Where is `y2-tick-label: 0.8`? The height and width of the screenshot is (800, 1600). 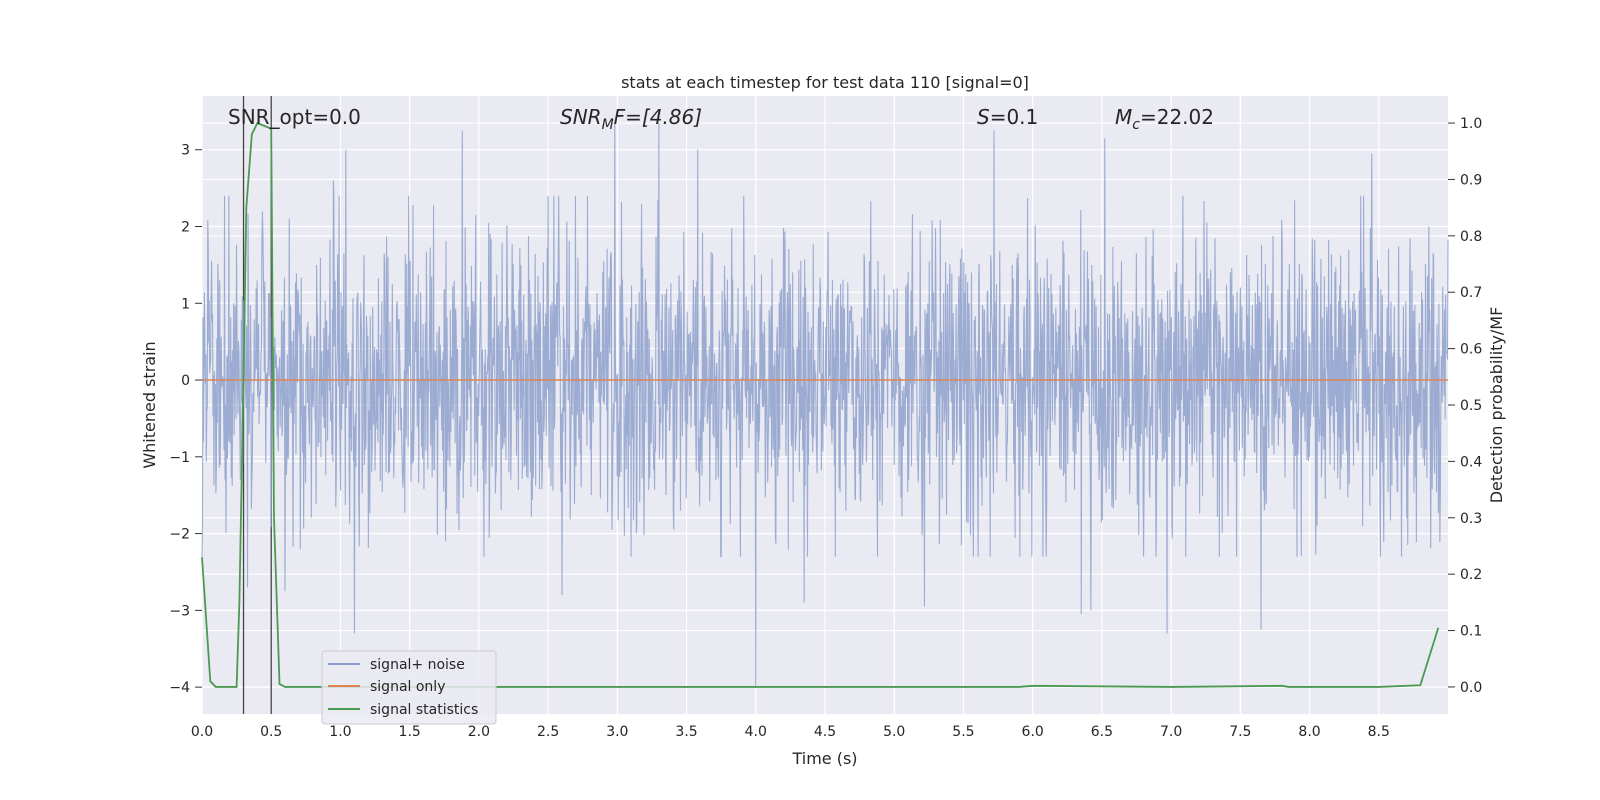 y2-tick-label: 0.8 is located at coordinates (1471, 237).